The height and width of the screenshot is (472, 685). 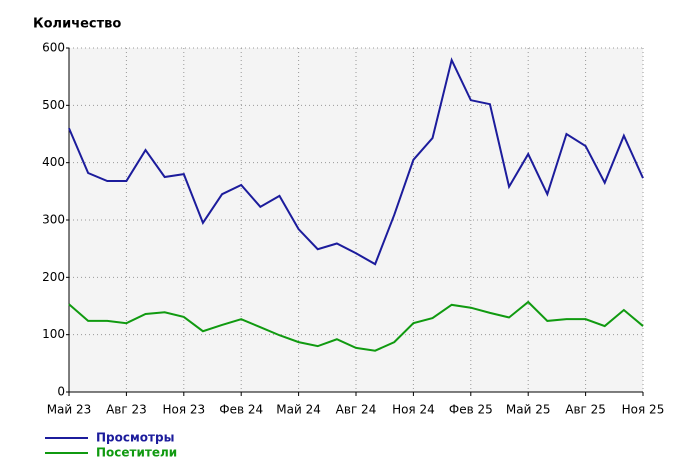 I want to click on y-axis-title: Количество, so click(x=77, y=24).